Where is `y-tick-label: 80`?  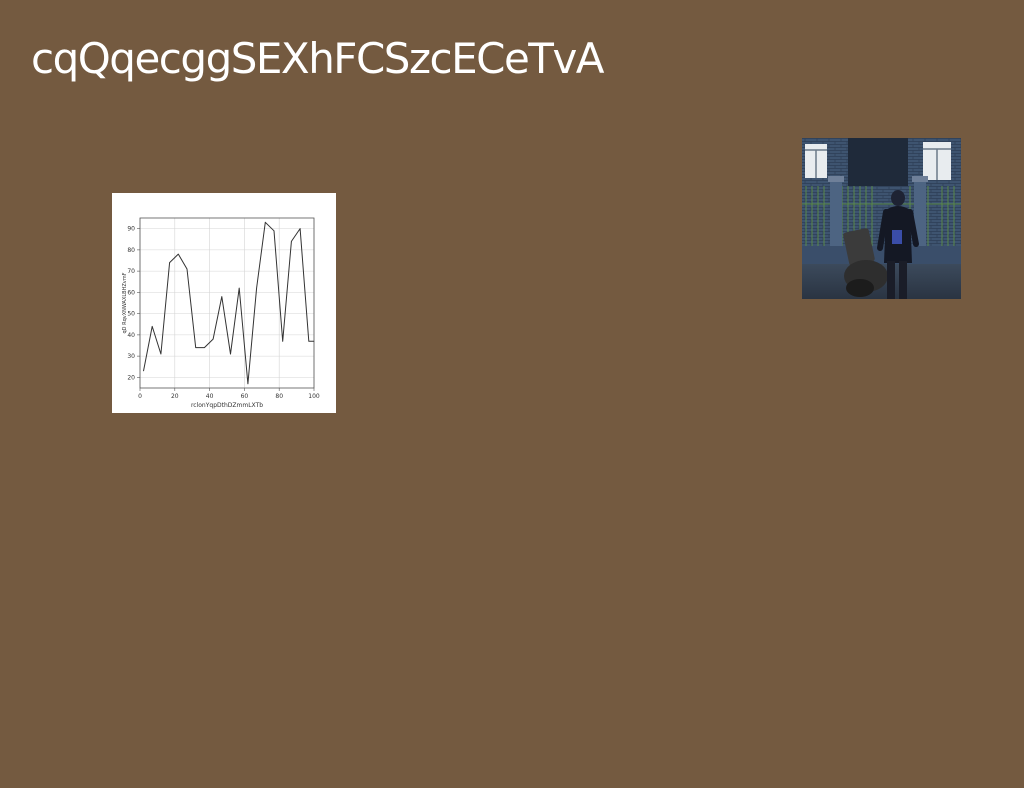 y-tick-label: 80 is located at coordinates (131, 250).